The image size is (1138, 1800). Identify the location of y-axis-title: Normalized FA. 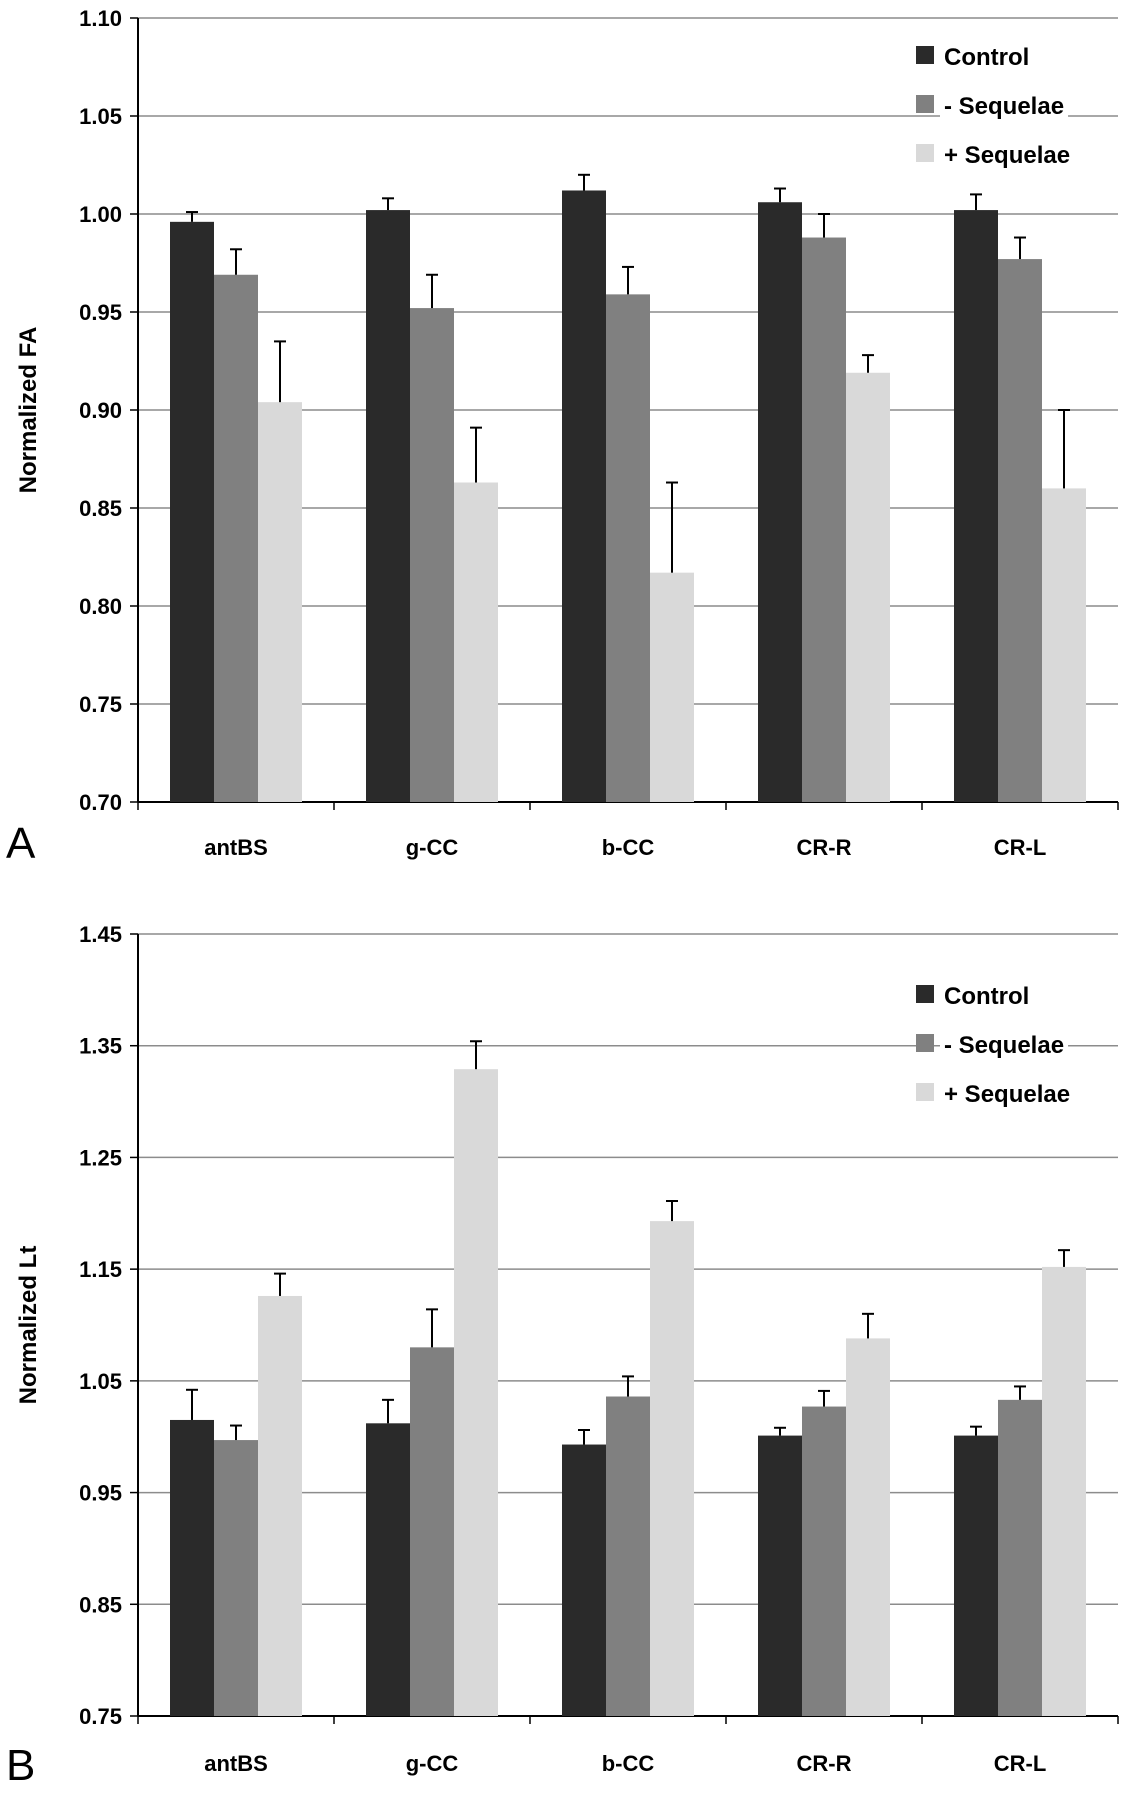
(28, 410).